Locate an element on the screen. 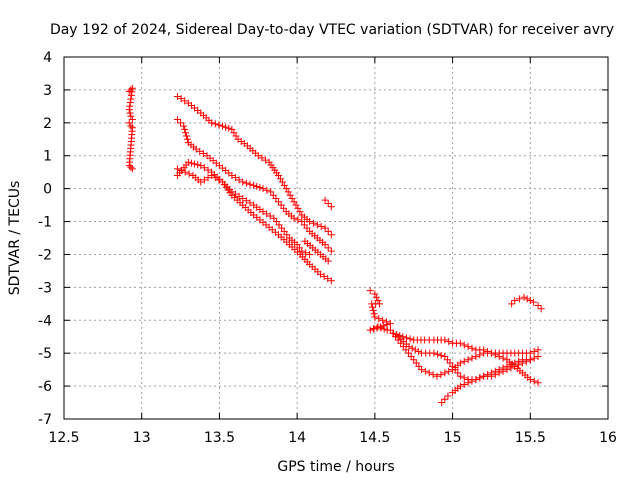  series-track-a is located at coordinates (254, 185).